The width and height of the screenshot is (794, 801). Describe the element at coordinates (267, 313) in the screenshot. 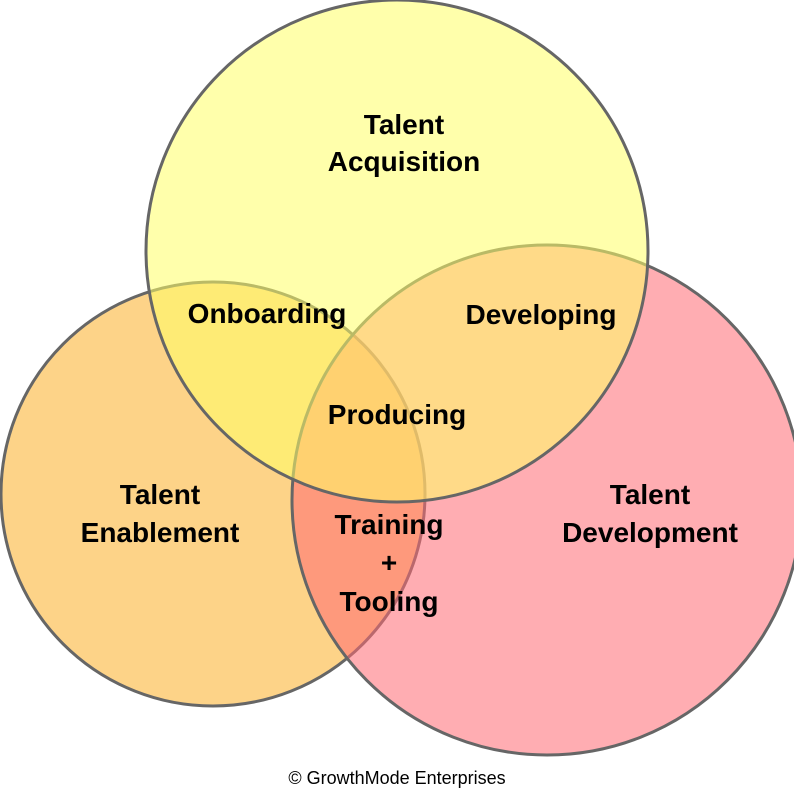

I see `label-onboarding: Onboarding` at that location.